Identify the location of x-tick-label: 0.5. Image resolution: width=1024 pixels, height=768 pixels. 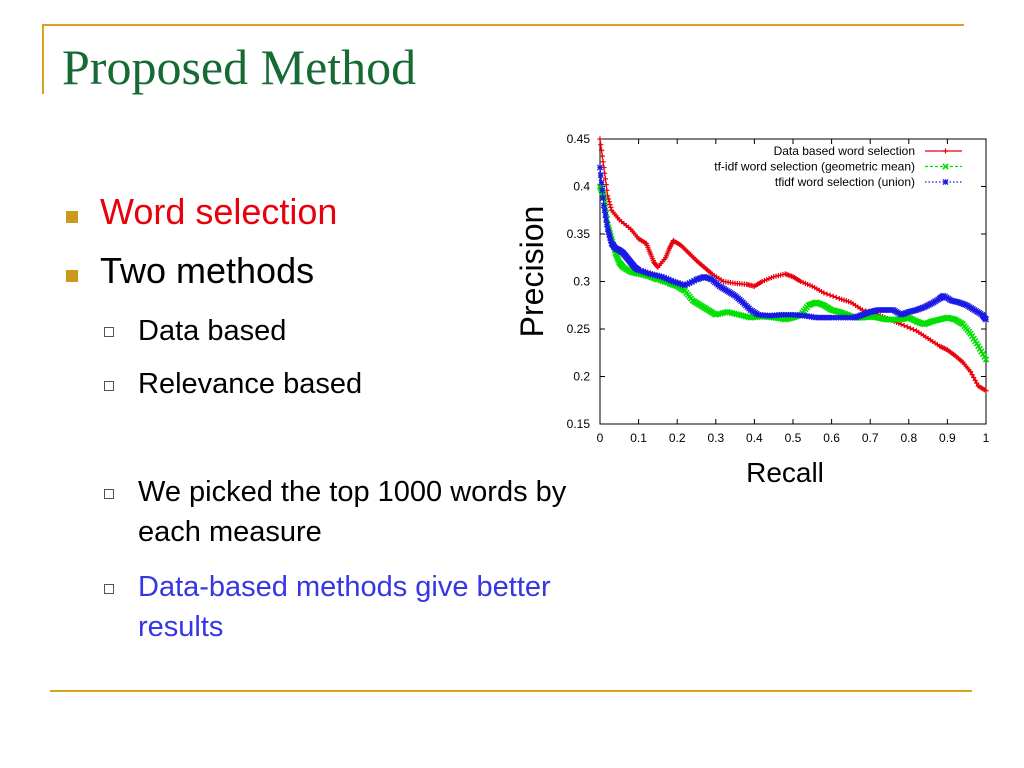
(793, 438).